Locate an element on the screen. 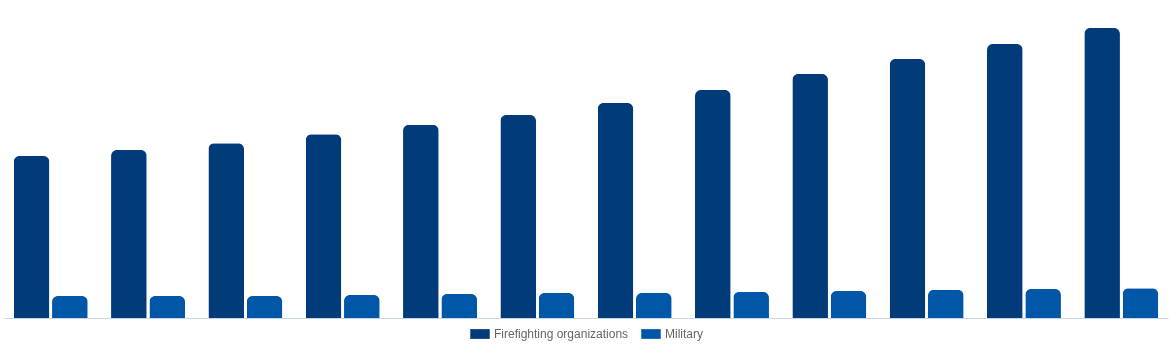  legend-label: Firefighting organizations is located at coordinates (561, 334).